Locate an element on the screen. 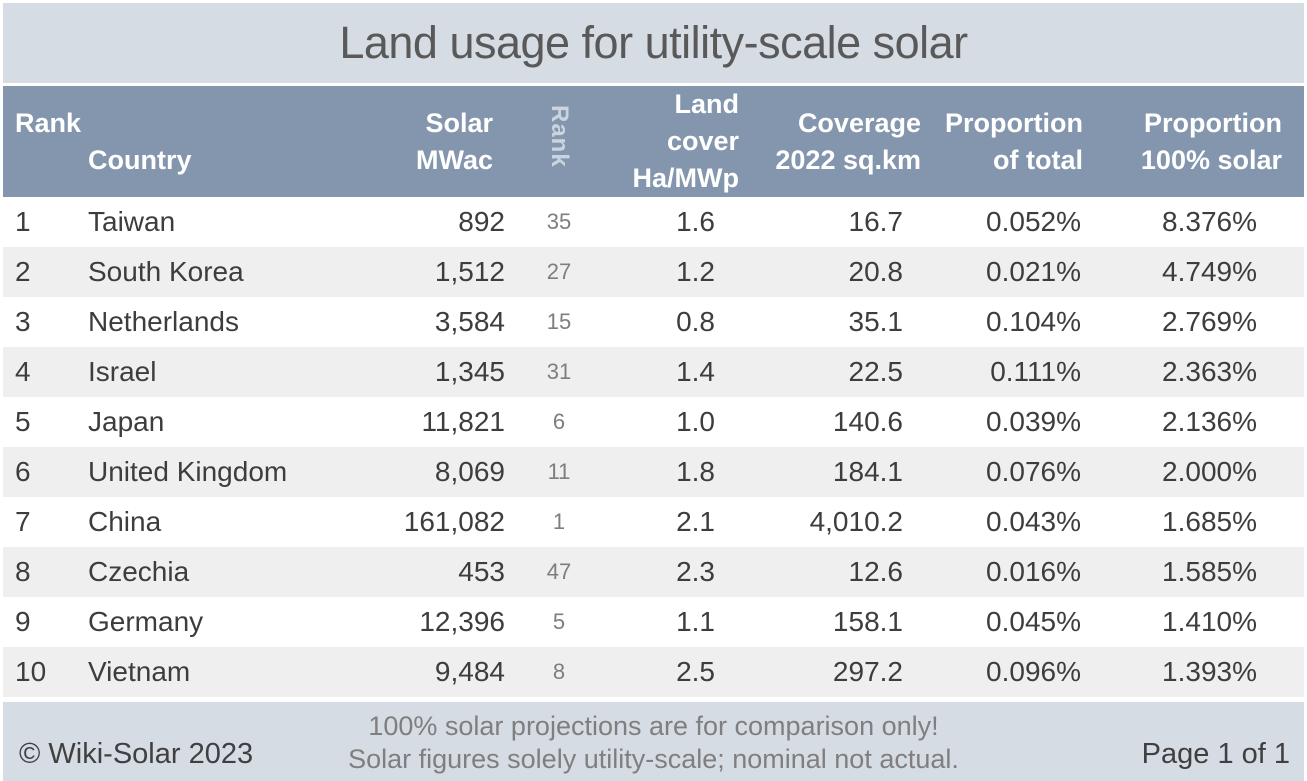 The height and width of the screenshot is (781, 1307). cell-proportion-100: 2.136% is located at coordinates (1209, 421).